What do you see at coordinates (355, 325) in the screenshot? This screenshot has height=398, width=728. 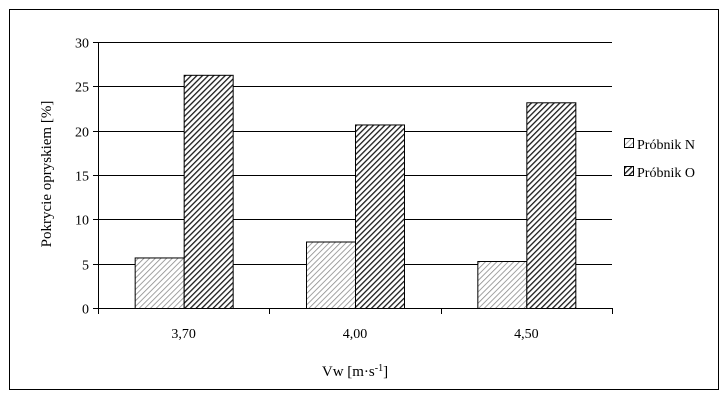 I see `x-tick-labels: 3,70 4,00 4,50` at bounding box center [355, 325].